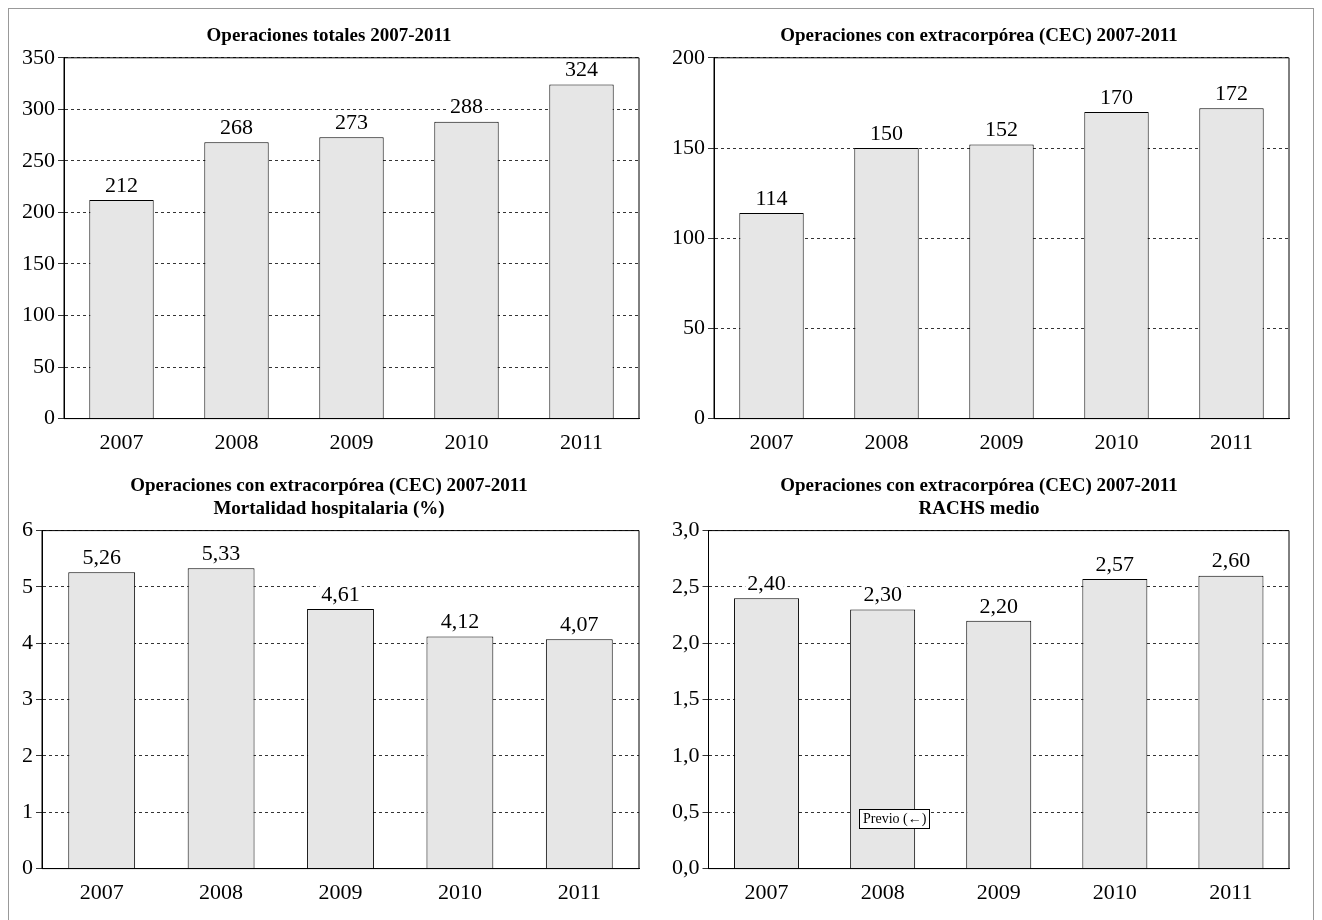 The height and width of the screenshot is (920, 1322). Describe the element at coordinates (38, 56) in the screenshot. I see `y-tick-label: 350` at that location.